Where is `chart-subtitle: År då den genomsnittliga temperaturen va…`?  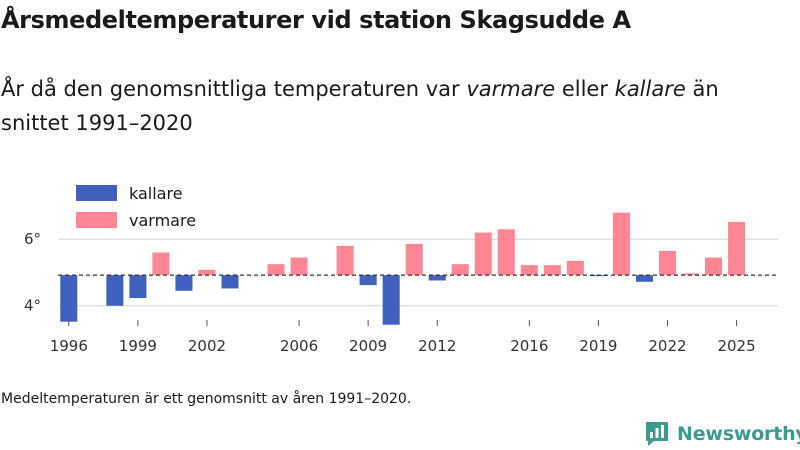
chart-subtitle: År då den genomsnittliga temperaturen va… is located at coordinates (386, 106).